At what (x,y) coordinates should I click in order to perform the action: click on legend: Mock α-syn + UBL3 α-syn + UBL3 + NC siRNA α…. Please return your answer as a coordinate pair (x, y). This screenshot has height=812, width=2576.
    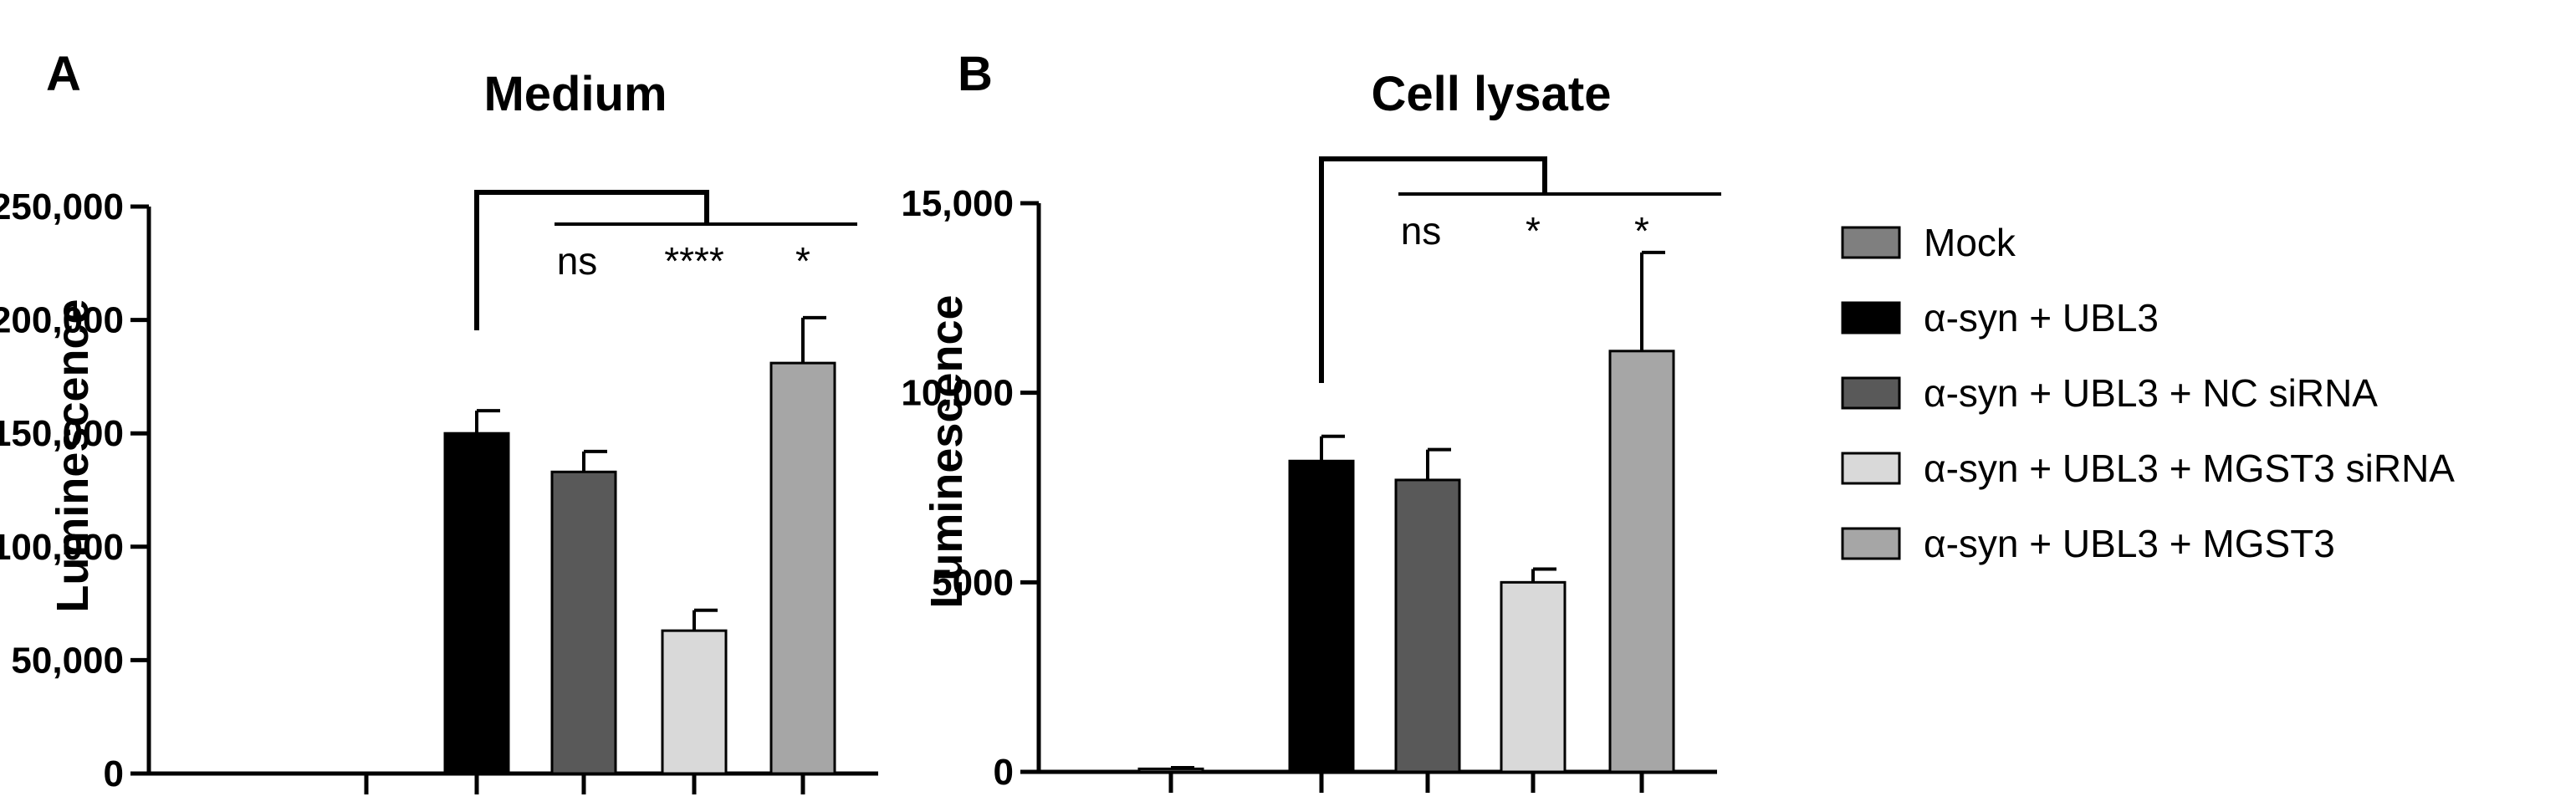
    Looking at the image, I should click on (2148, 393).